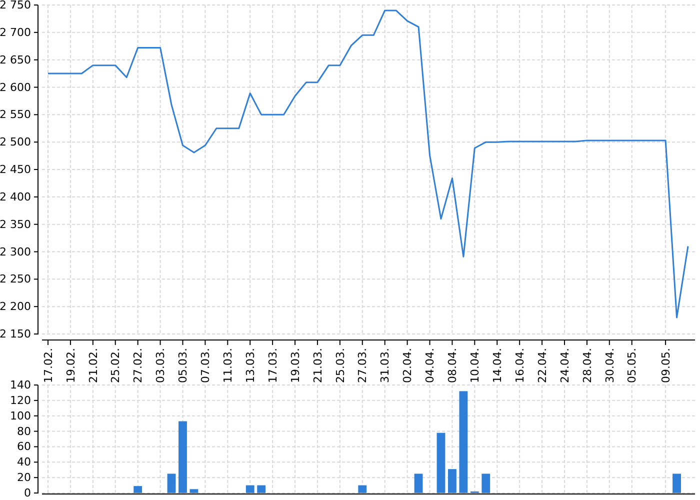 This screenshot has height=500, width=700. I want to click on y-tick-label: 2 750, so click(15, 6).